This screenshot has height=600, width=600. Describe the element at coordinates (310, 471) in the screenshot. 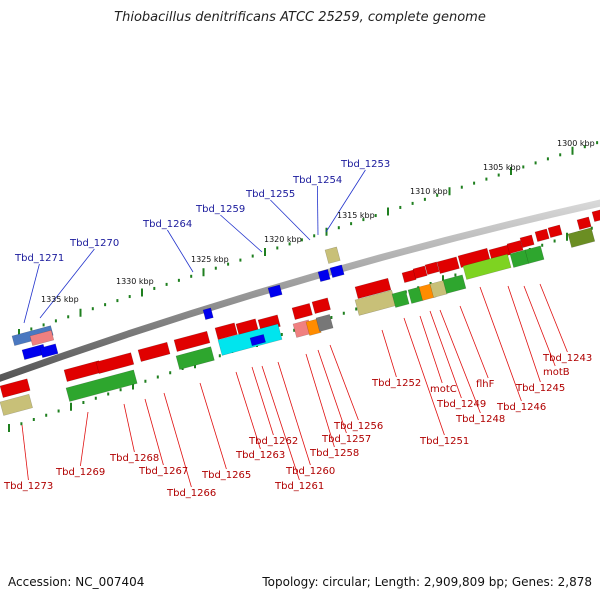

I see `gene-label: Tbd_1260` at that location.